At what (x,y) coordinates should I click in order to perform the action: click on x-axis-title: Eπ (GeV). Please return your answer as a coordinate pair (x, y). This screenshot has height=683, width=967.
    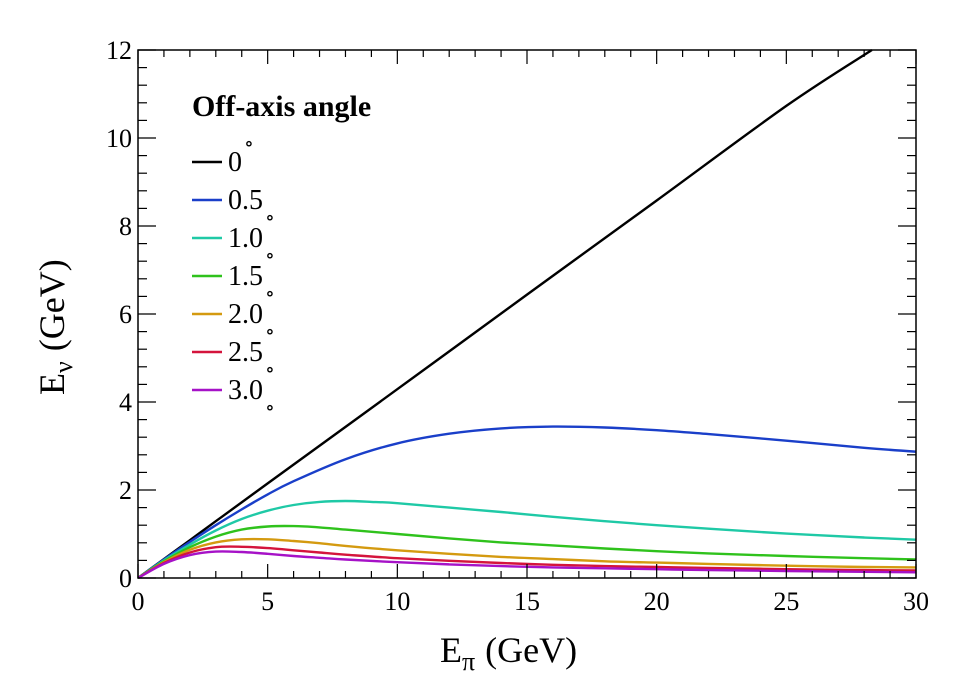
    Looking at the image, I should click on (508, 653).